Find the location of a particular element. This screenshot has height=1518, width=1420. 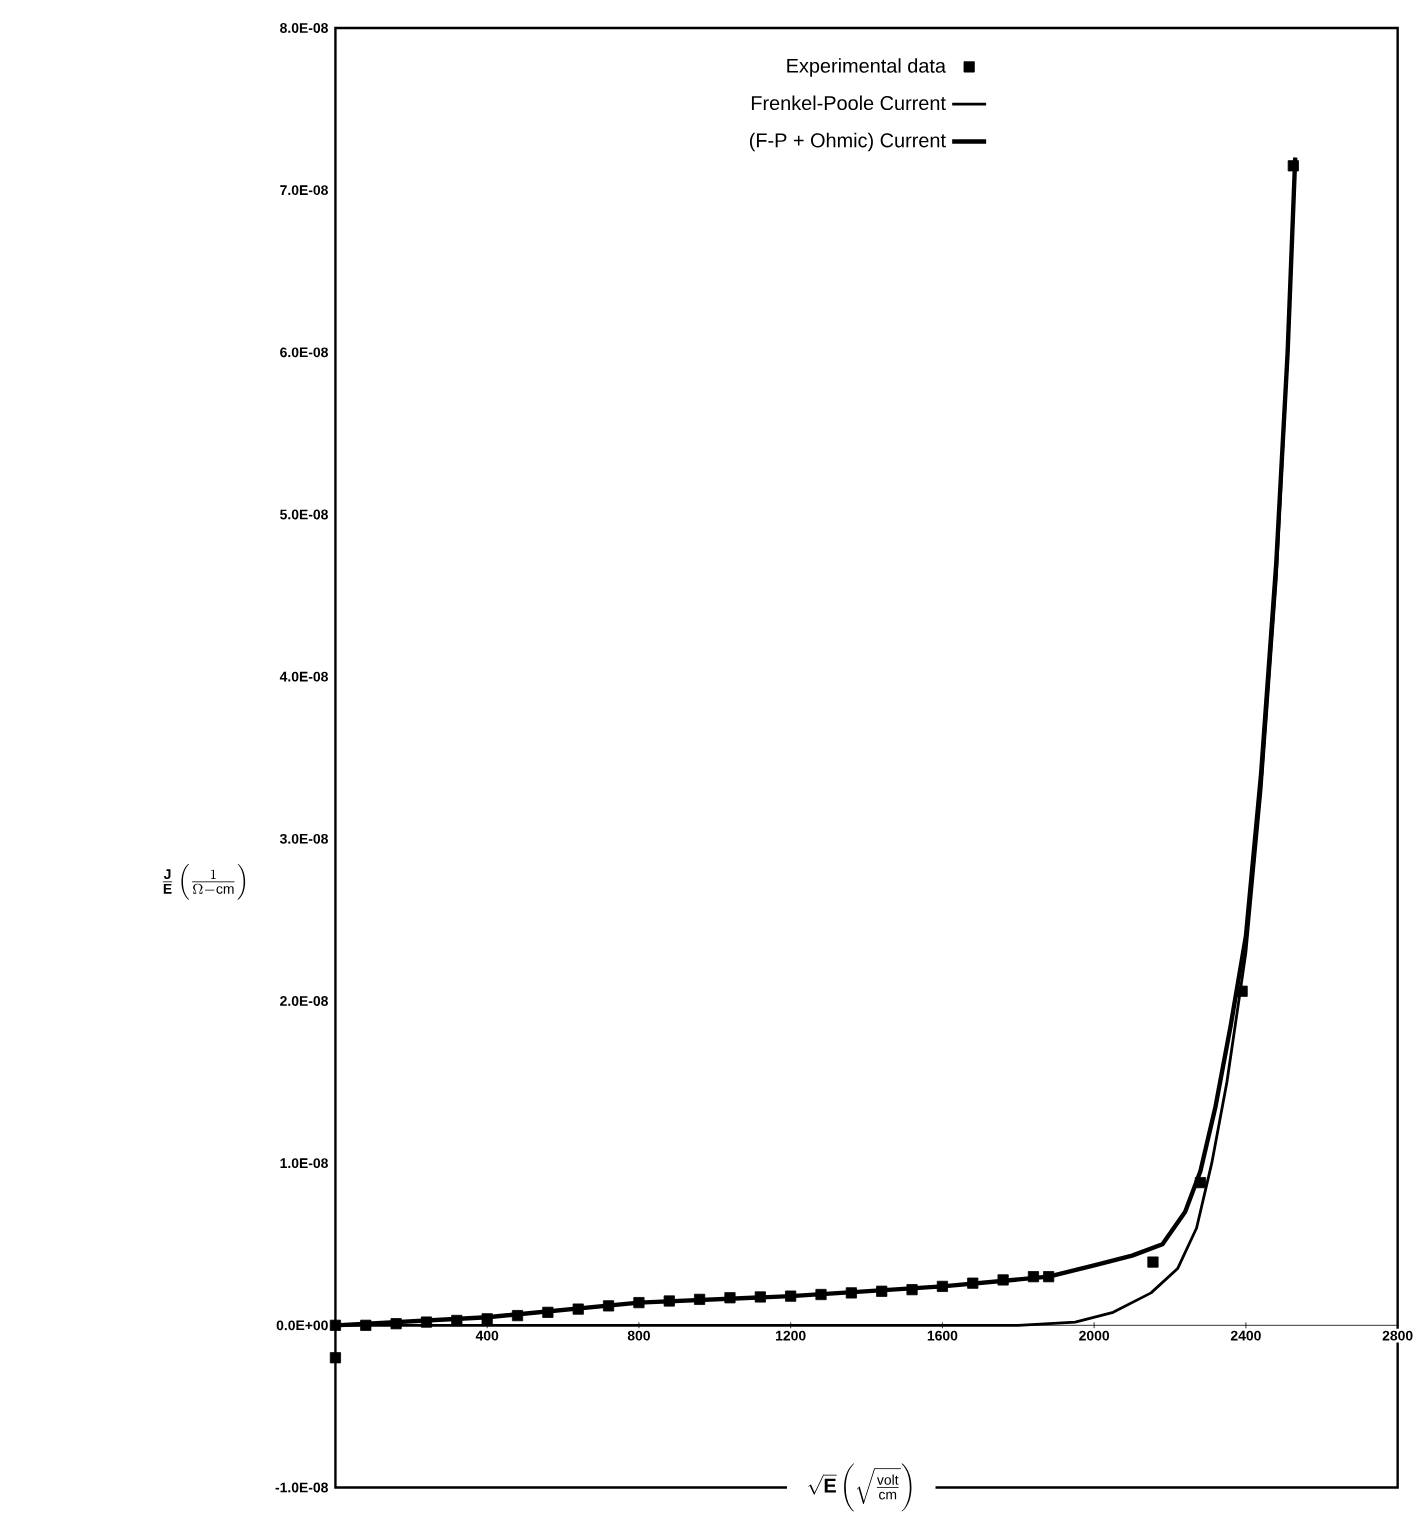

legend-label: (F-P + Ohmic) Current is located at coordinates (848, 142).